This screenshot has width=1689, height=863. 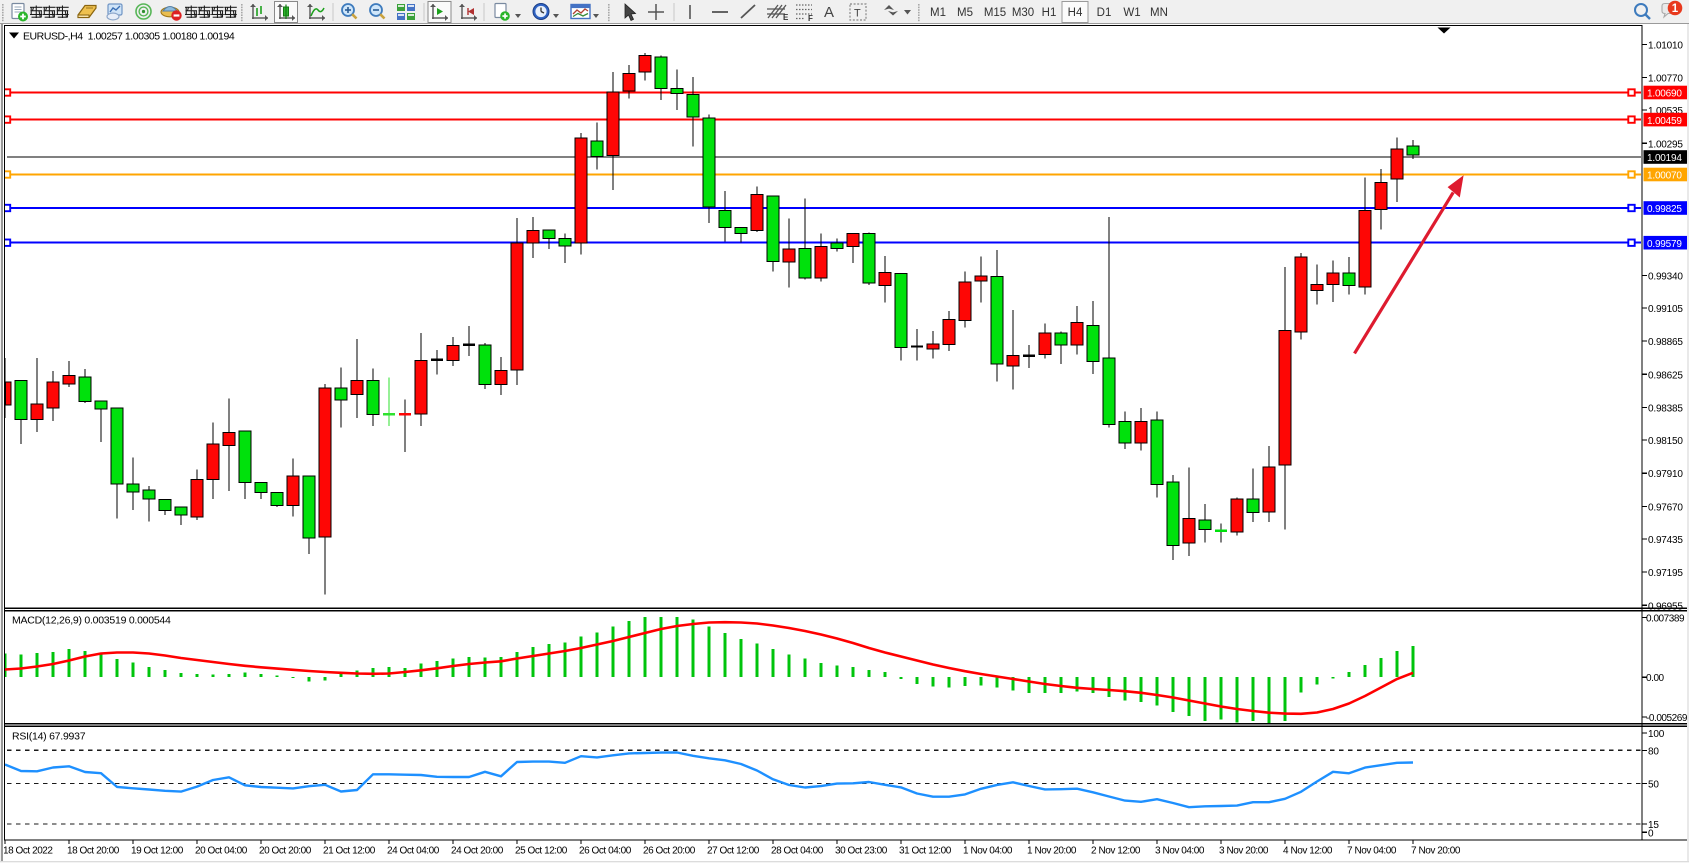 What do you see at coordinates (1023, 13) in the screenshot?
I see `svg-text: M30` at bounding box center [1023, 13].